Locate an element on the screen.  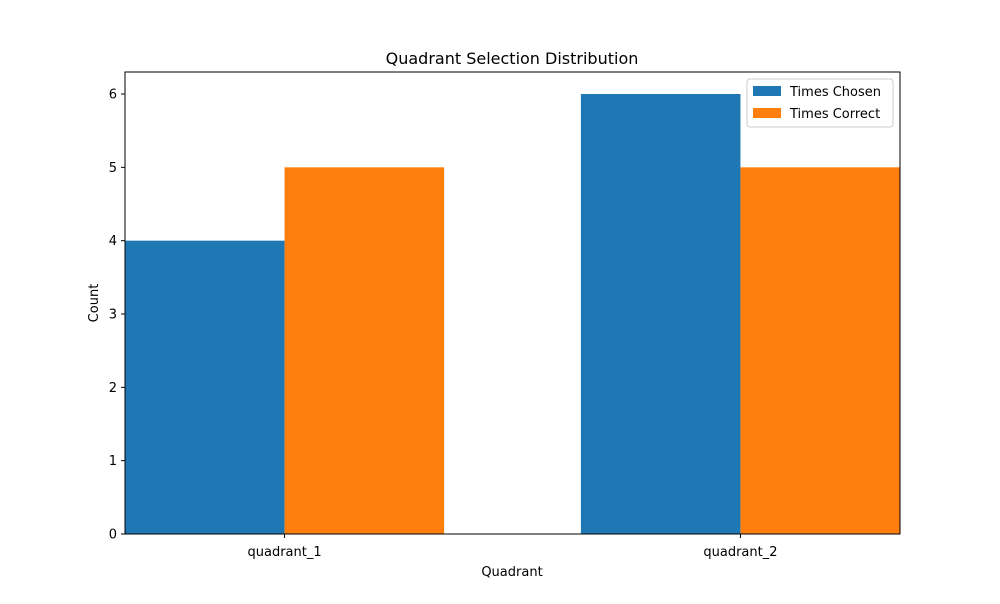
y-tick-label: 1 is located at coordinates (113, 461).